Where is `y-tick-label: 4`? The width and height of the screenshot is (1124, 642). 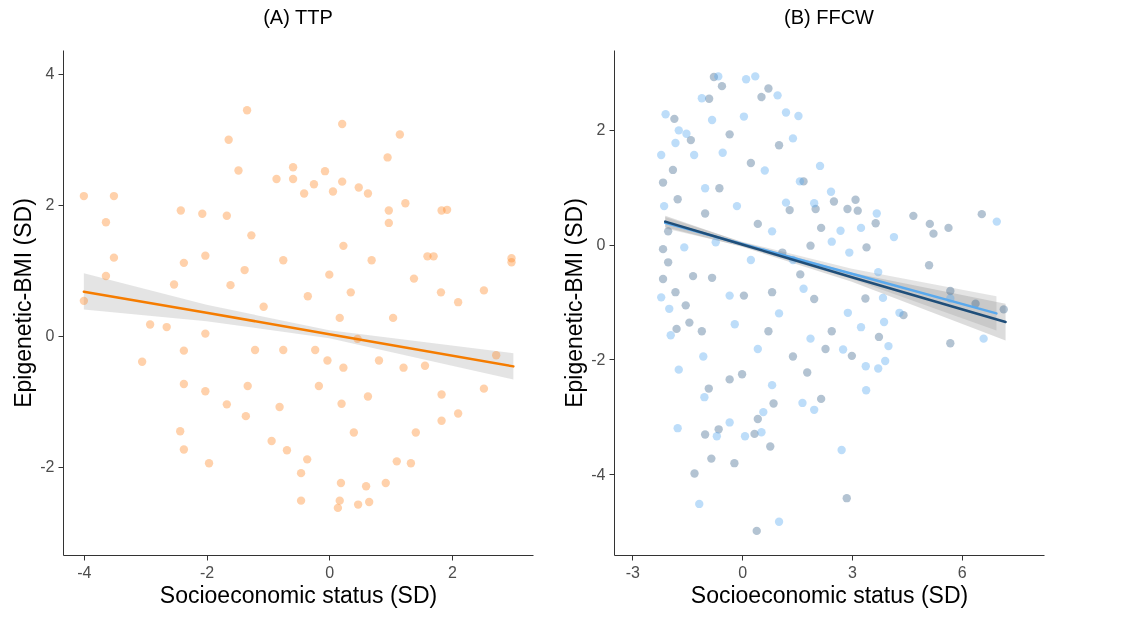 y-tick-label: 4 is located at coordinates (50, 74).